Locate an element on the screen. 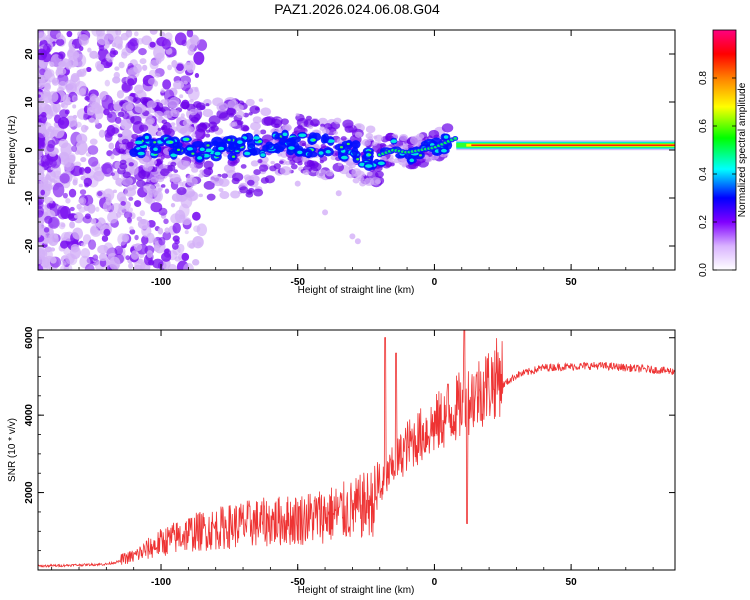 This screenshot has width=750, height=600. spectrogram-y-label: Frequency (Hz) is located at coordinates (12, 150).